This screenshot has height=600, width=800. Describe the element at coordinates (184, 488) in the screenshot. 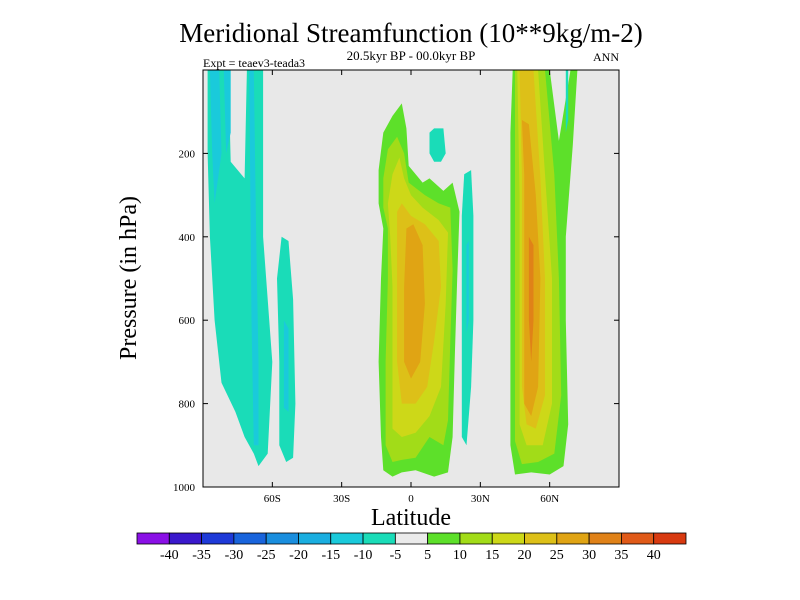

I see `y-tick-label: 1000` at that location.